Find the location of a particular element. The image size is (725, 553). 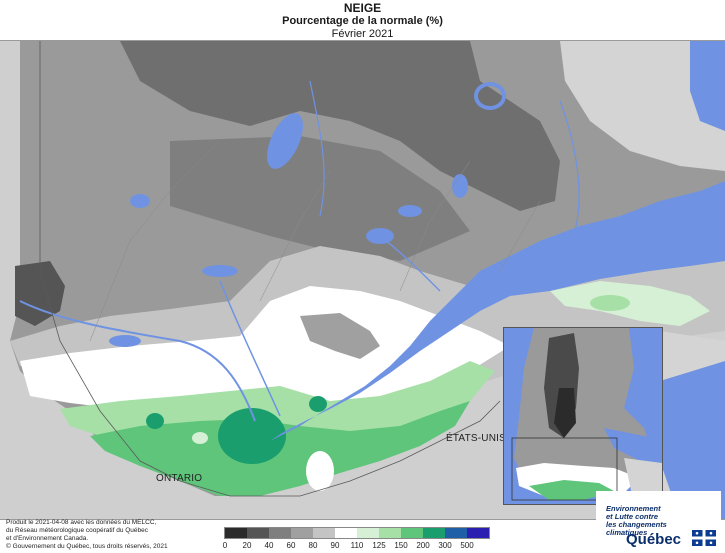

us-border is located at coordinates (340, 448).